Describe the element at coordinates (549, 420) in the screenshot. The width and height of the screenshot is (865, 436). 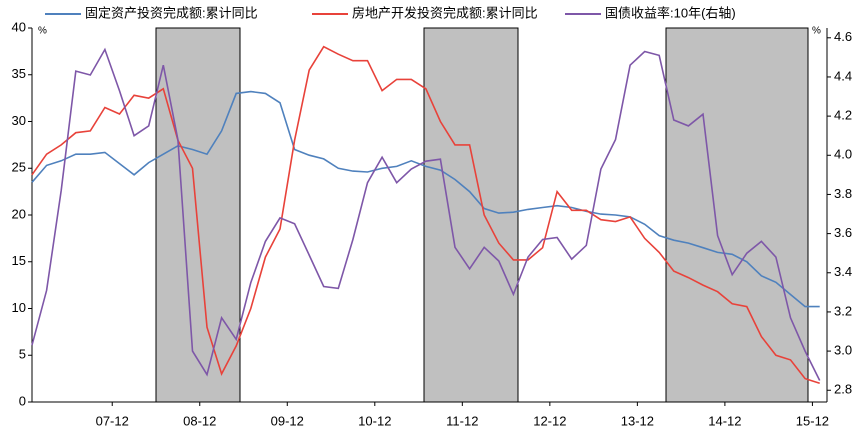
I see `x-tick-label: 12-12` at that location.